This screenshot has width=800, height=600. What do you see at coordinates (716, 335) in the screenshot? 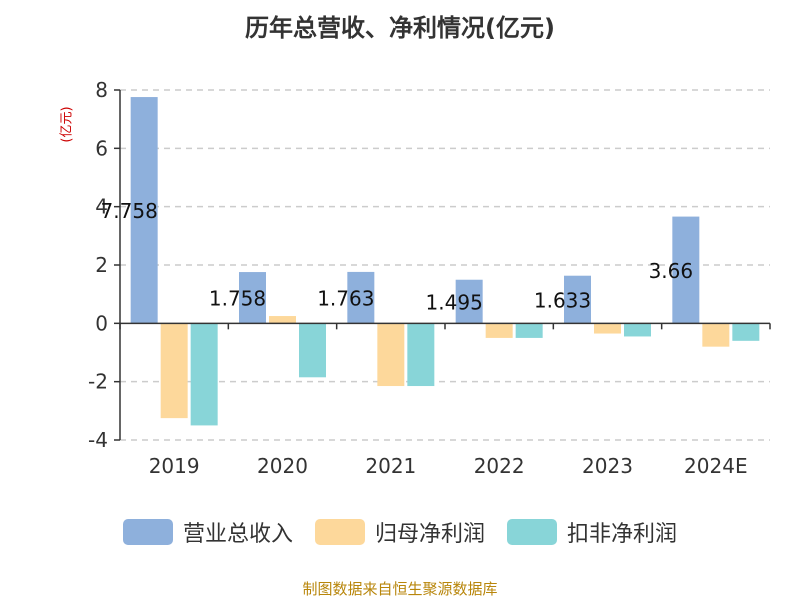
I see `bar-归母净利润-2024E` at bounding box center [716, 335].